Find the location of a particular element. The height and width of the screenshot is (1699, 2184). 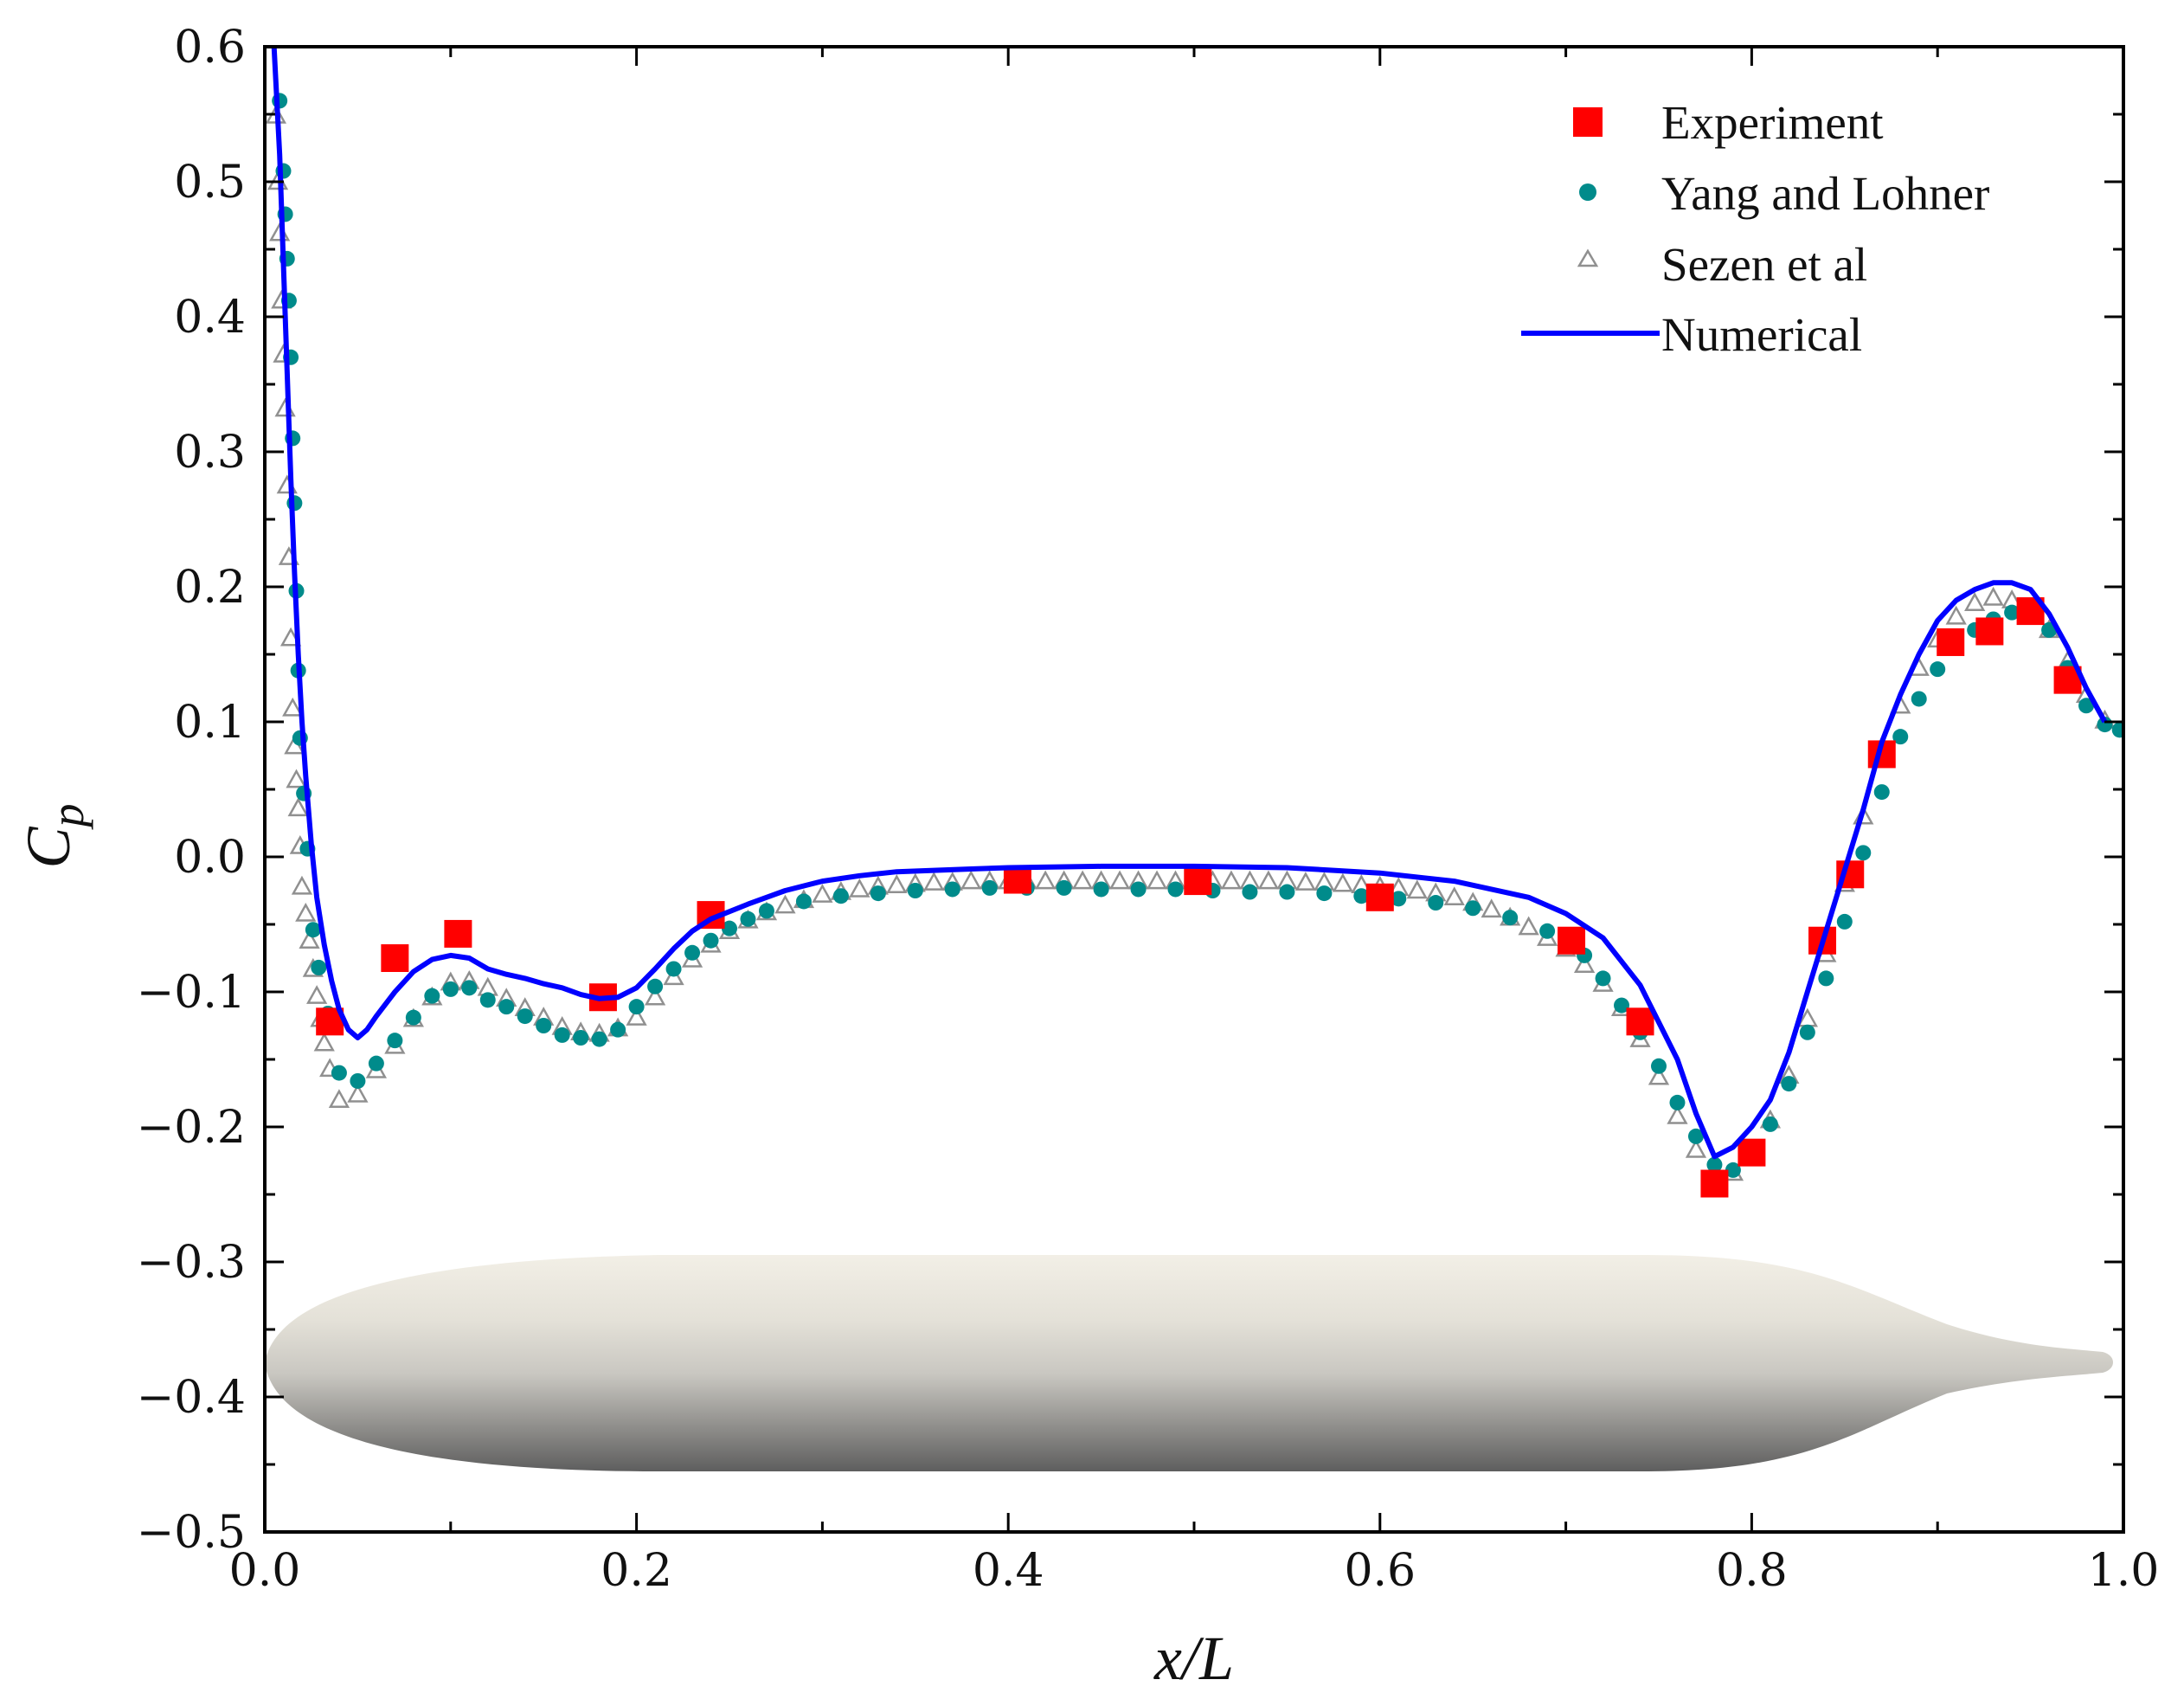

y-tick-label: 0.6 is located at coordinates (210, 48).